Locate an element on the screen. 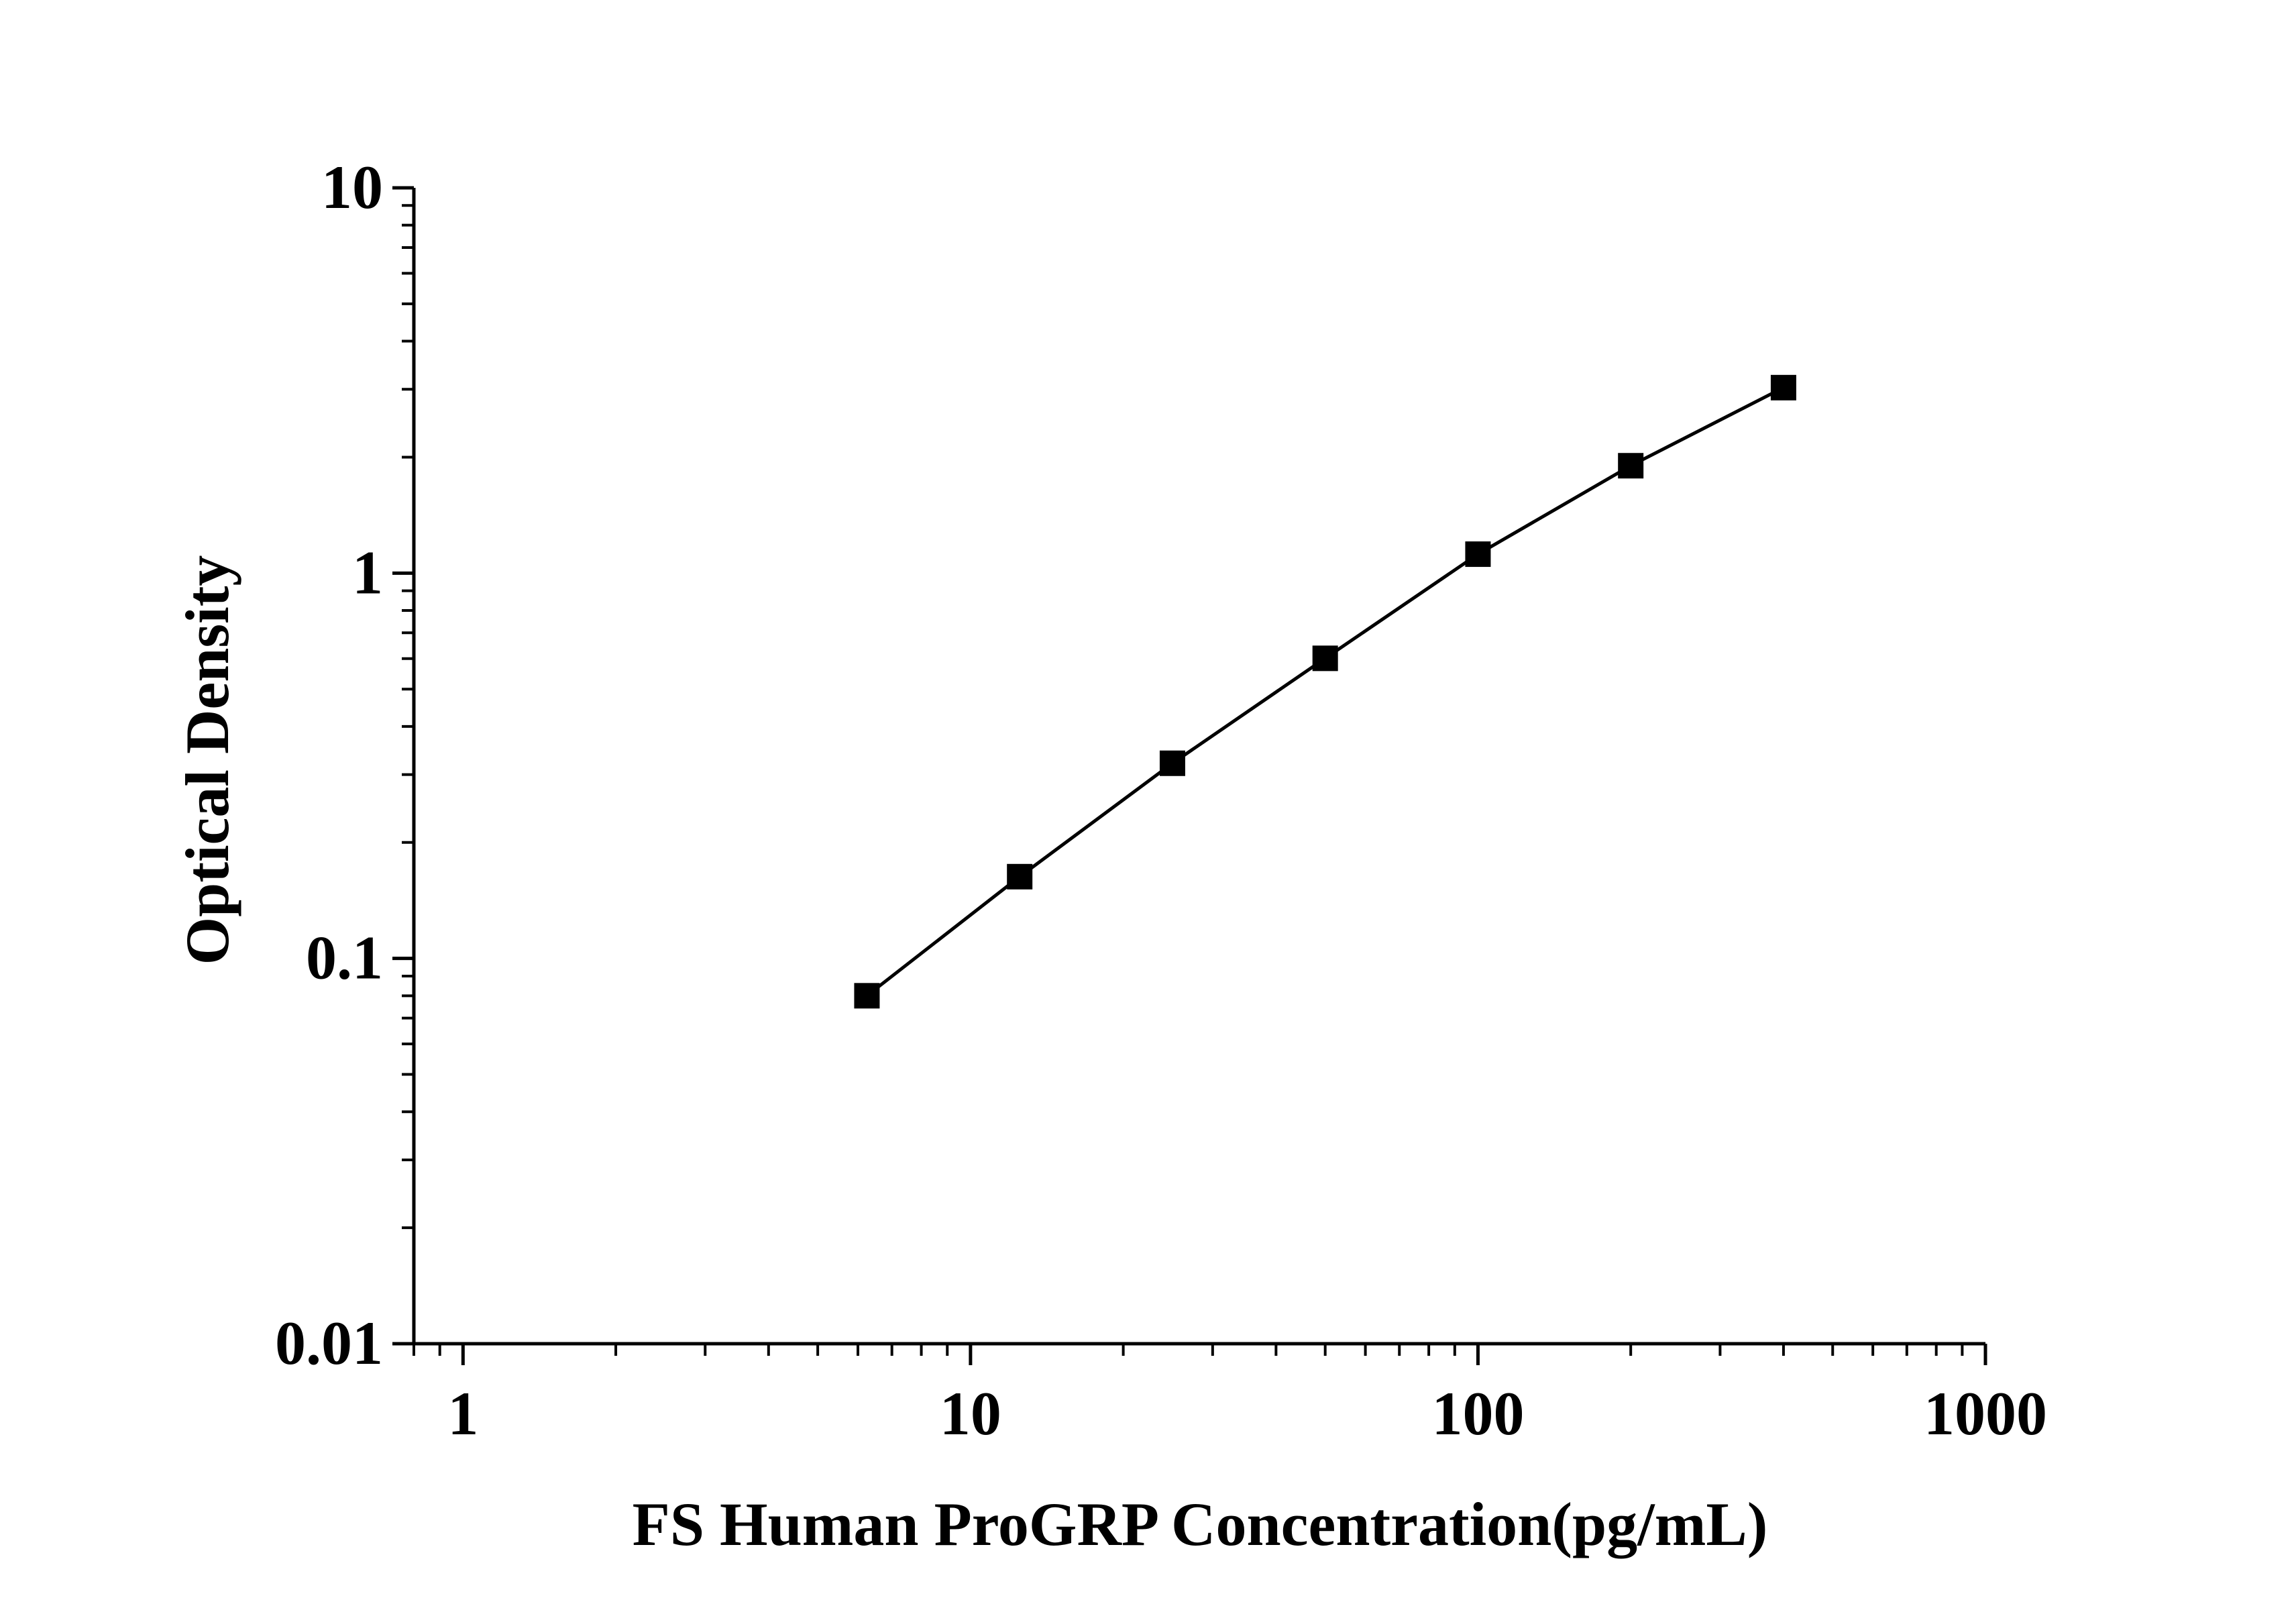  y-tick-label: 10 is located at coordinates (352, 187).